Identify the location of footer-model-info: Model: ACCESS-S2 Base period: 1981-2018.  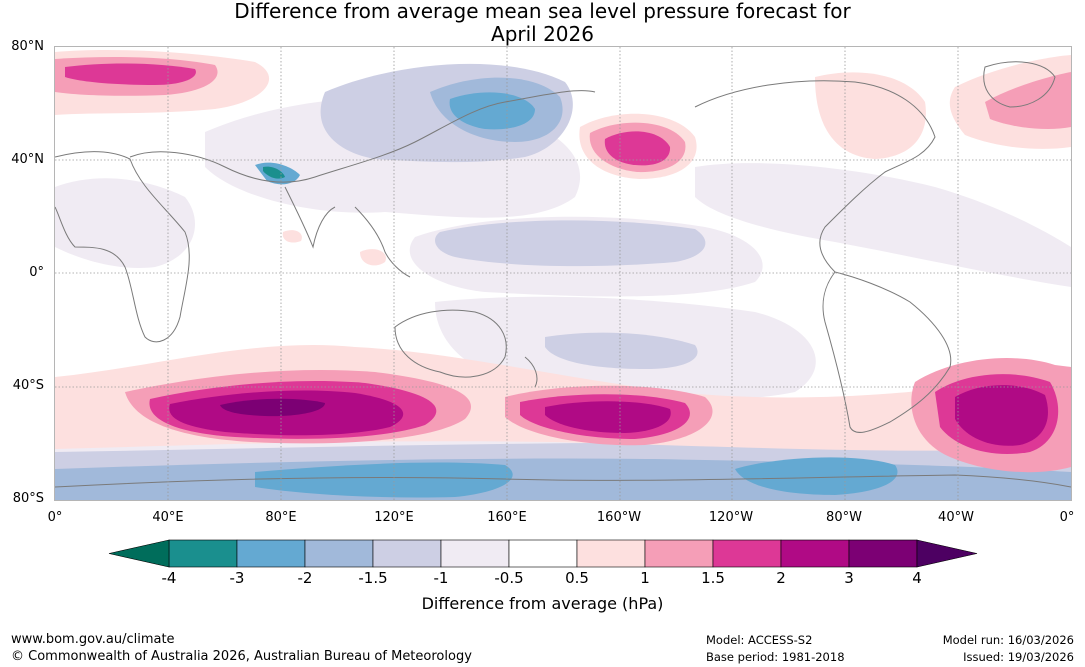
(775, 649).